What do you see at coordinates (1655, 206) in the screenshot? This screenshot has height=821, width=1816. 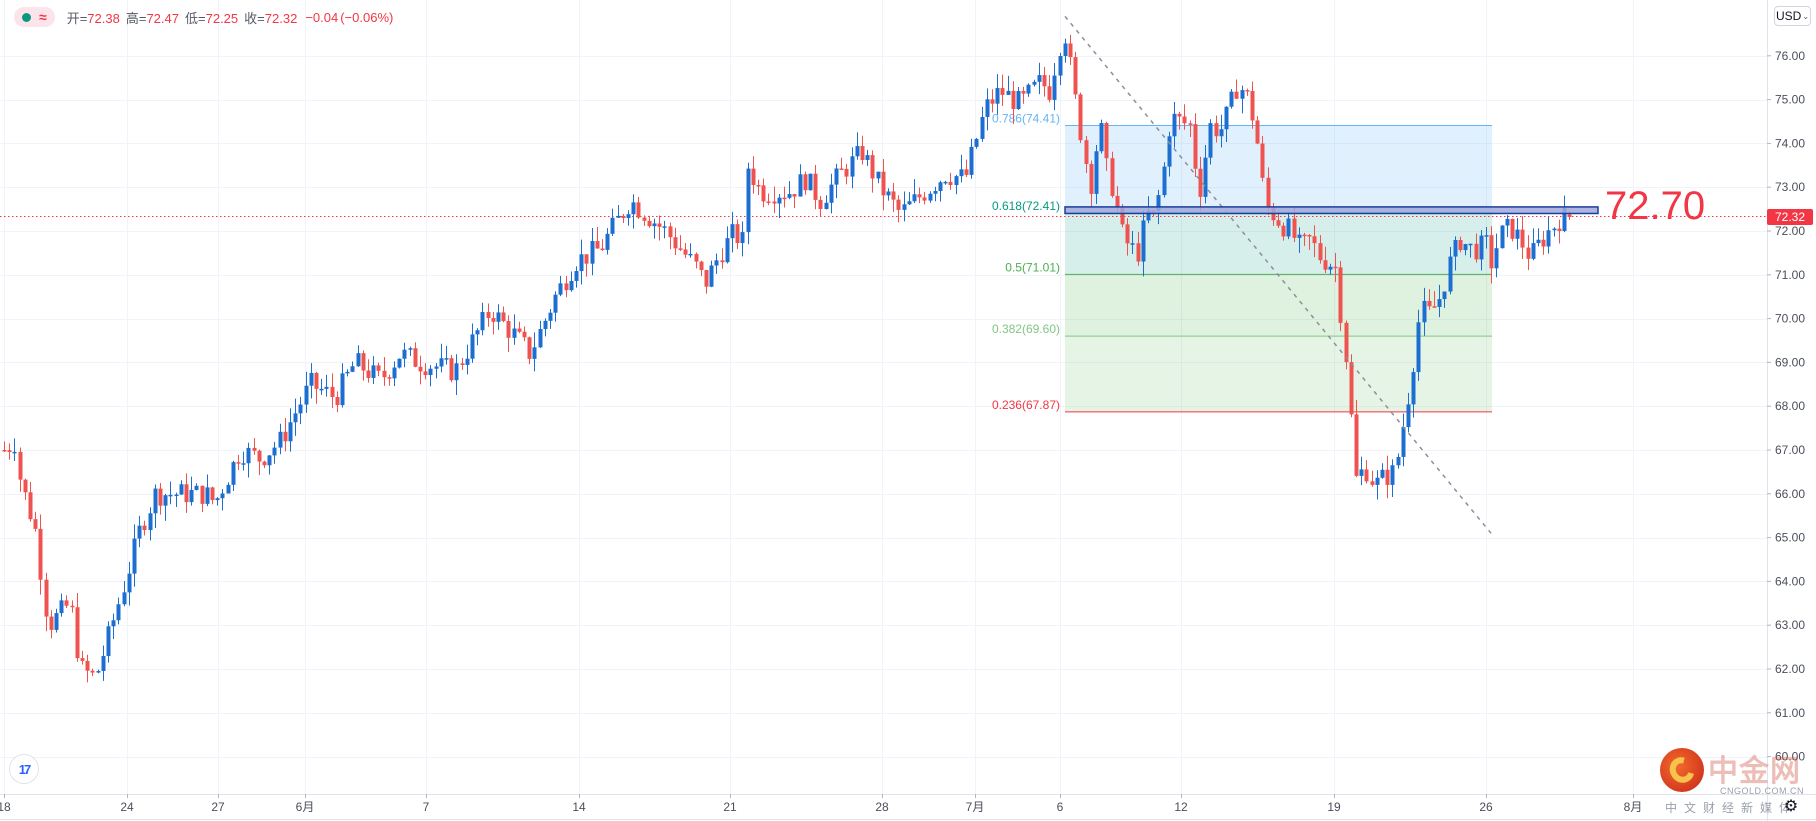 I see `price-annotation-text: 72.70` at bounding box center [1655, 206].